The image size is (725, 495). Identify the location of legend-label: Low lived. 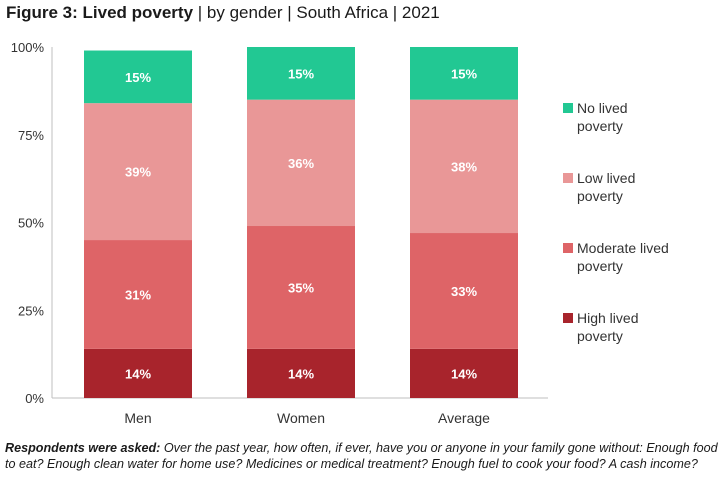
(606, 178).